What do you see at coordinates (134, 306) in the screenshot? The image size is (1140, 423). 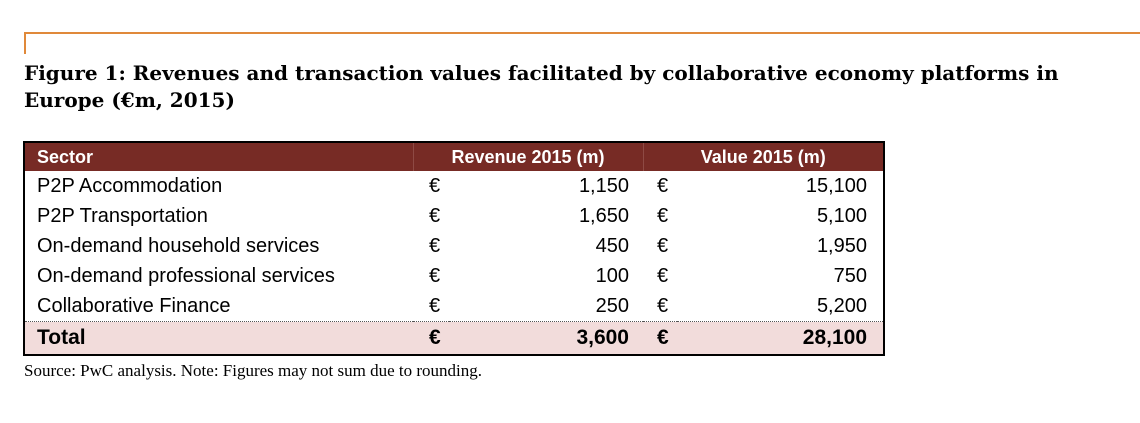 I see `cell-sector: Collaborative Finance` at bounding box center [134, 306].